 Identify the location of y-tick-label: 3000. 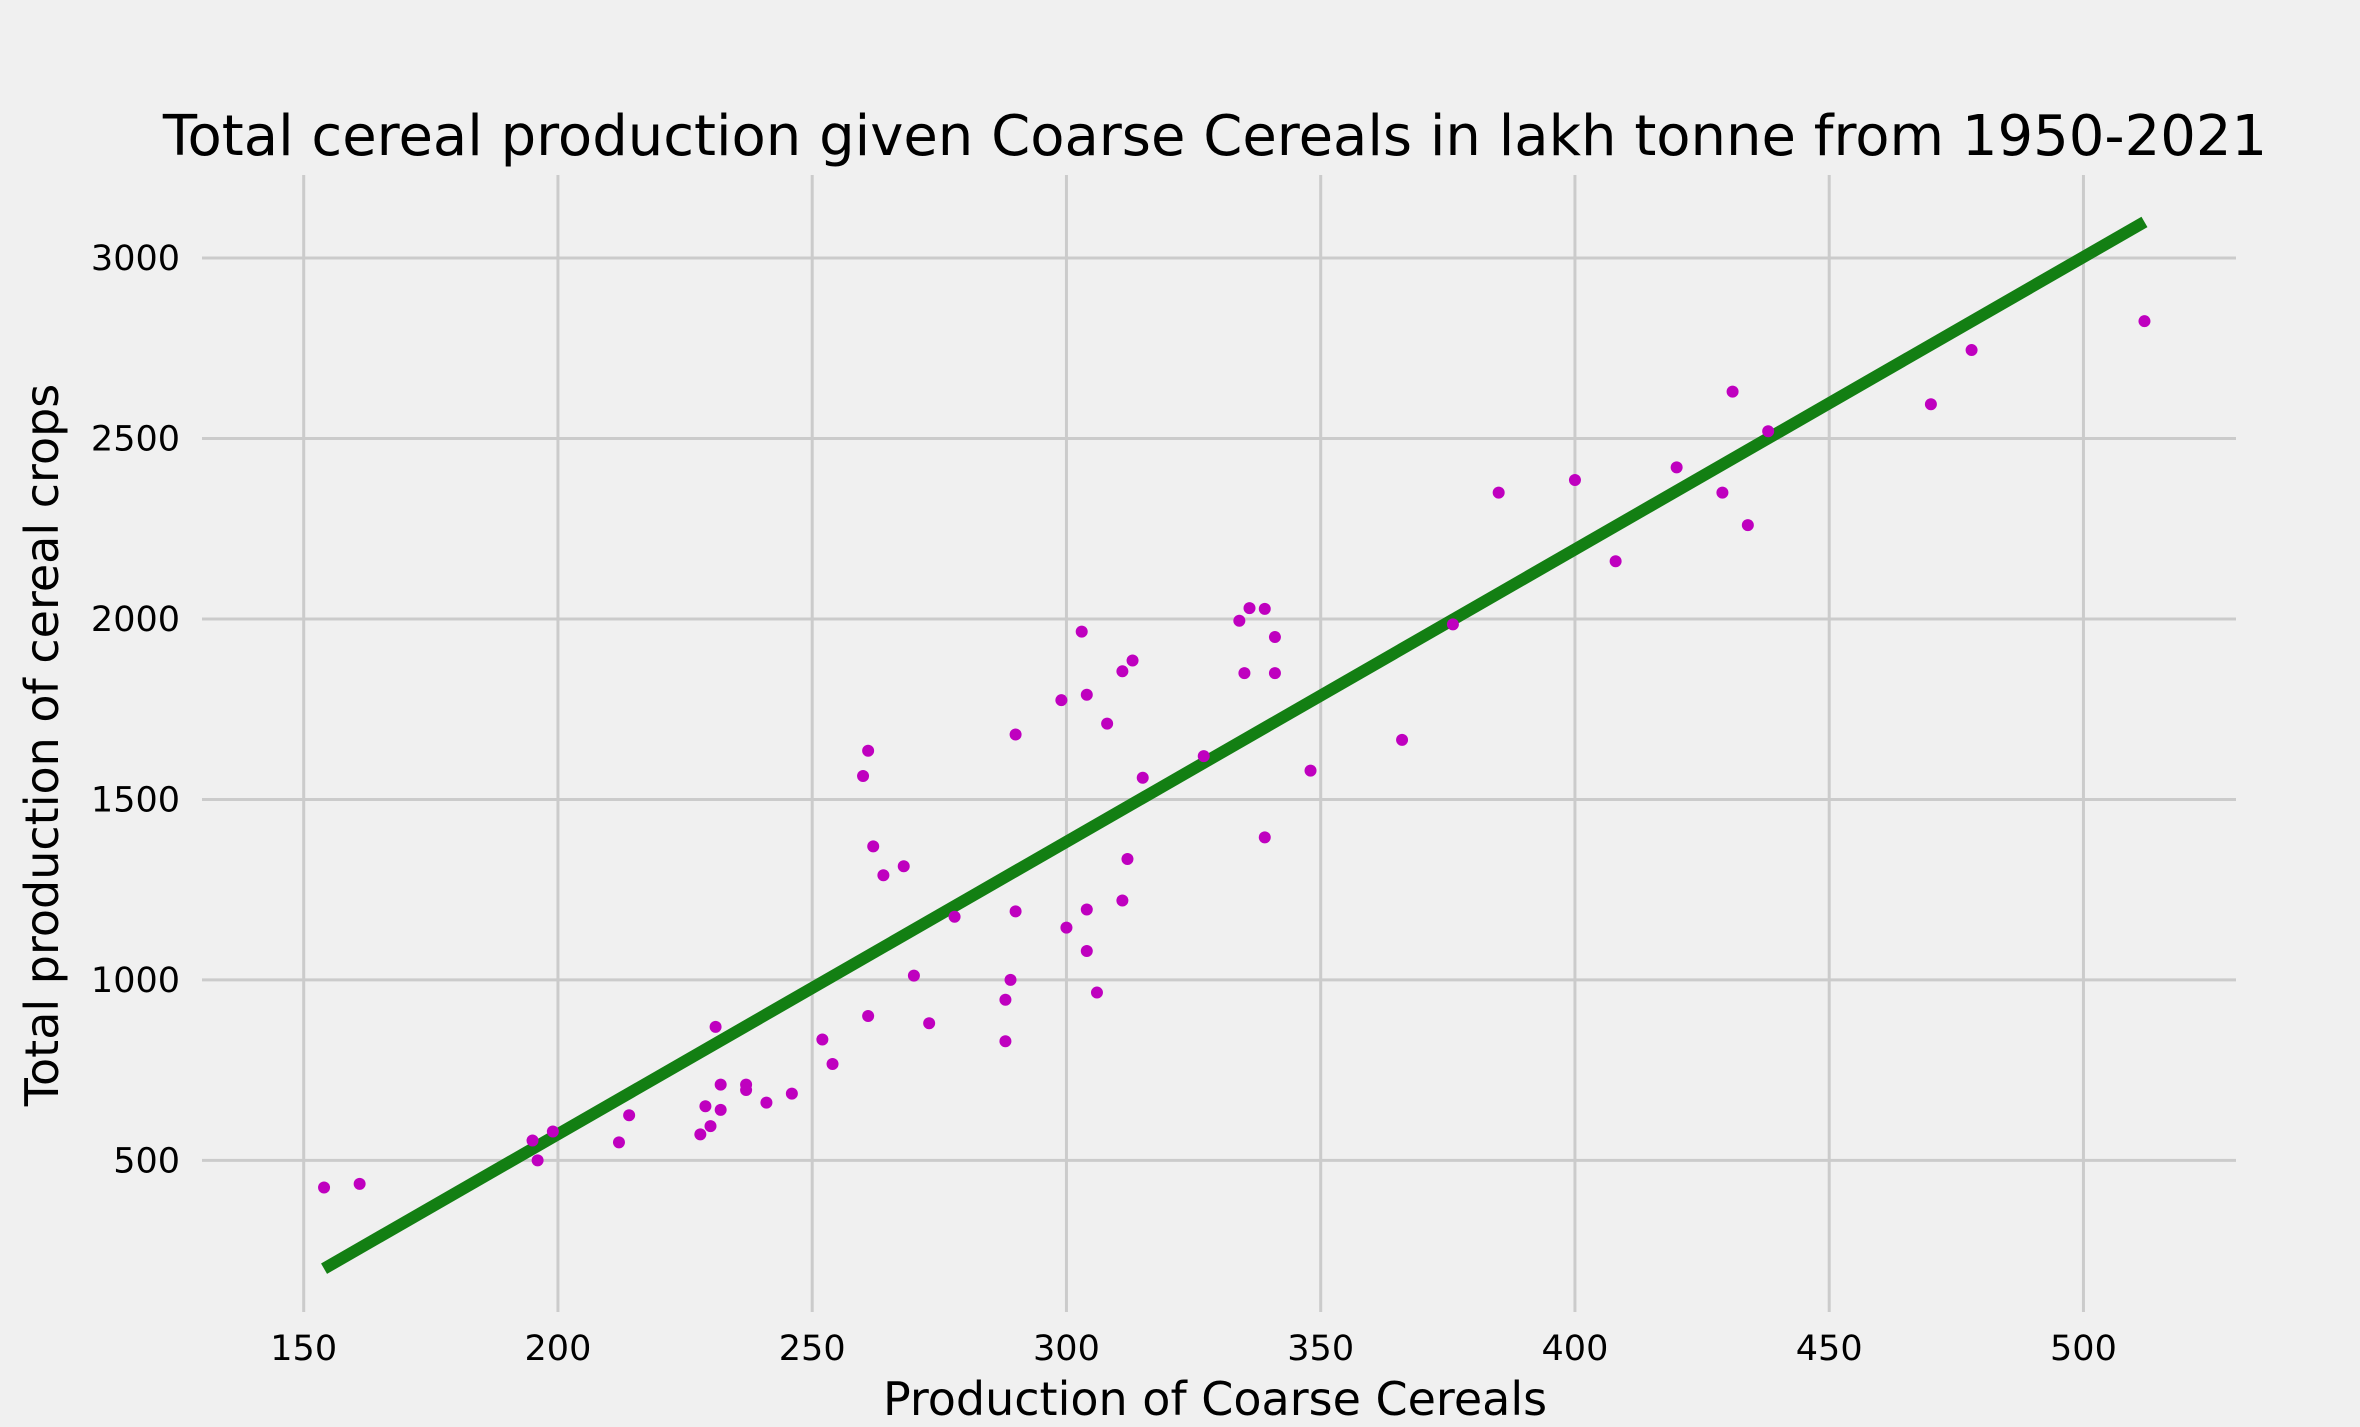
(135, 259).